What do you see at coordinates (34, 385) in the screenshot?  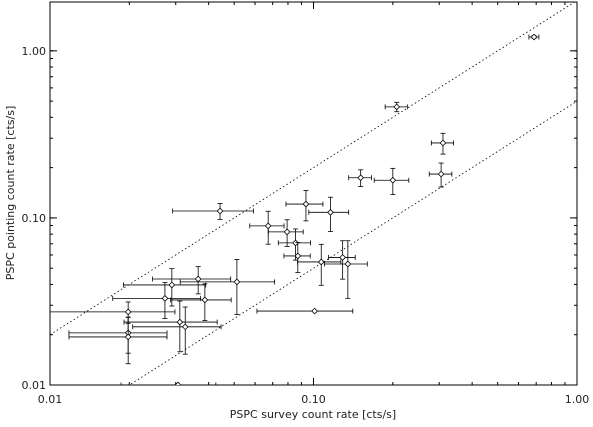 I see `y-tick-label: 0.01` at bounding box center [34, 385].